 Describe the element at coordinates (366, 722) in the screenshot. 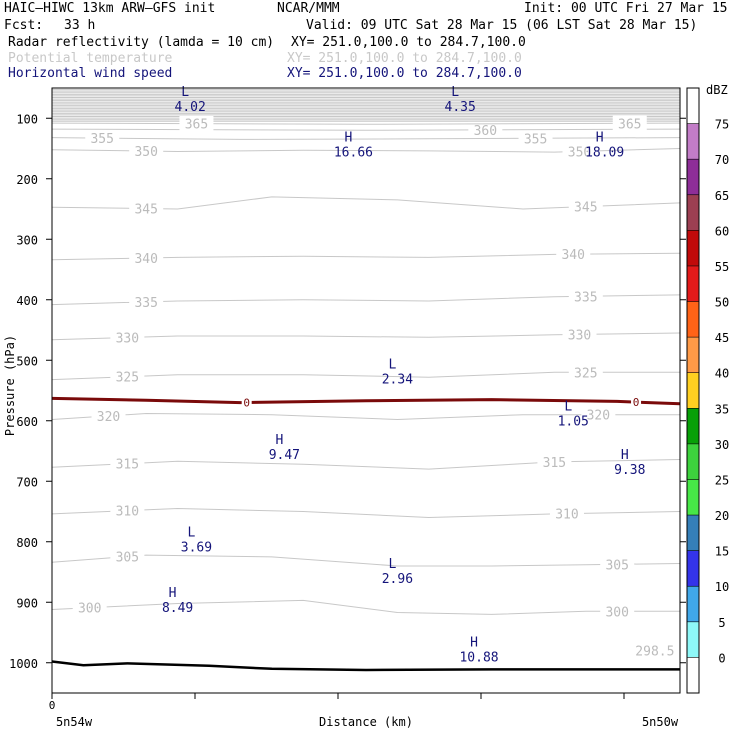

I see `x-axis-title: Distance (km)` at that location.